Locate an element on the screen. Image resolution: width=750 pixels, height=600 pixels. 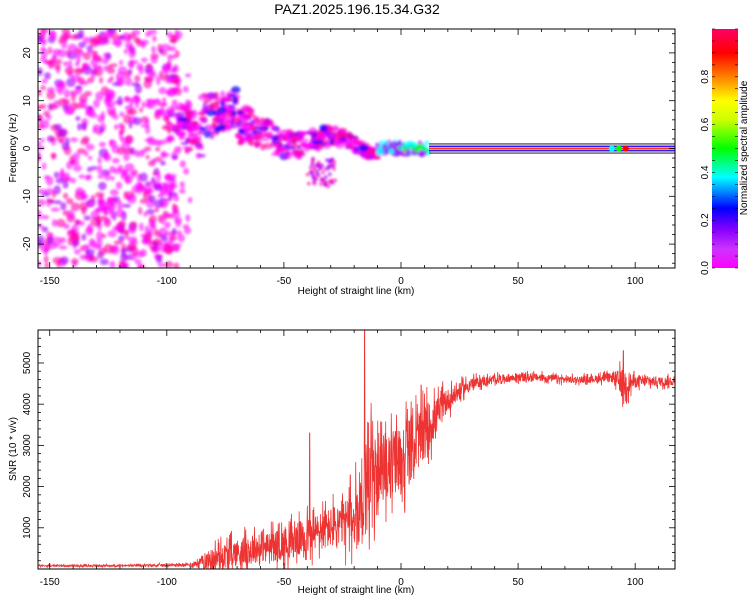
y-tick-label: 3000 is located at coordinates (27, 445).